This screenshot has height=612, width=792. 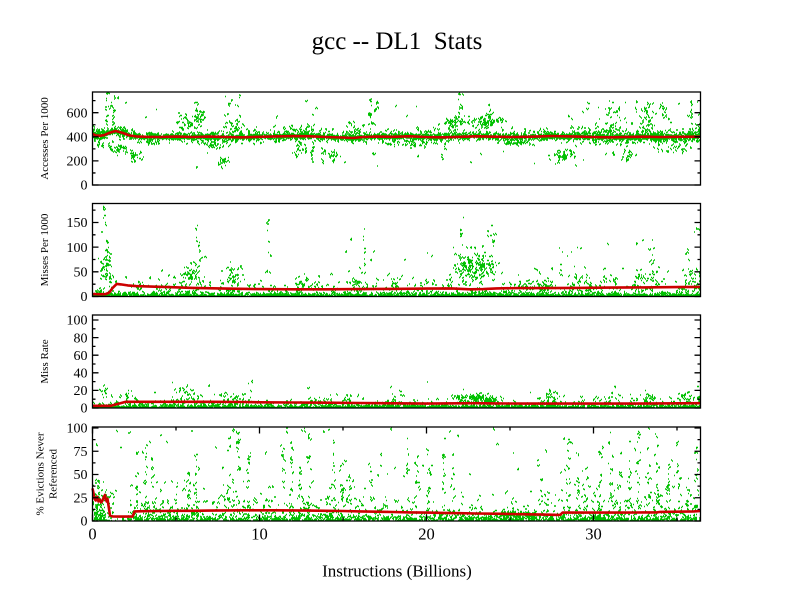 I want to click on svg-text: 40, so click(x=81, y=374).